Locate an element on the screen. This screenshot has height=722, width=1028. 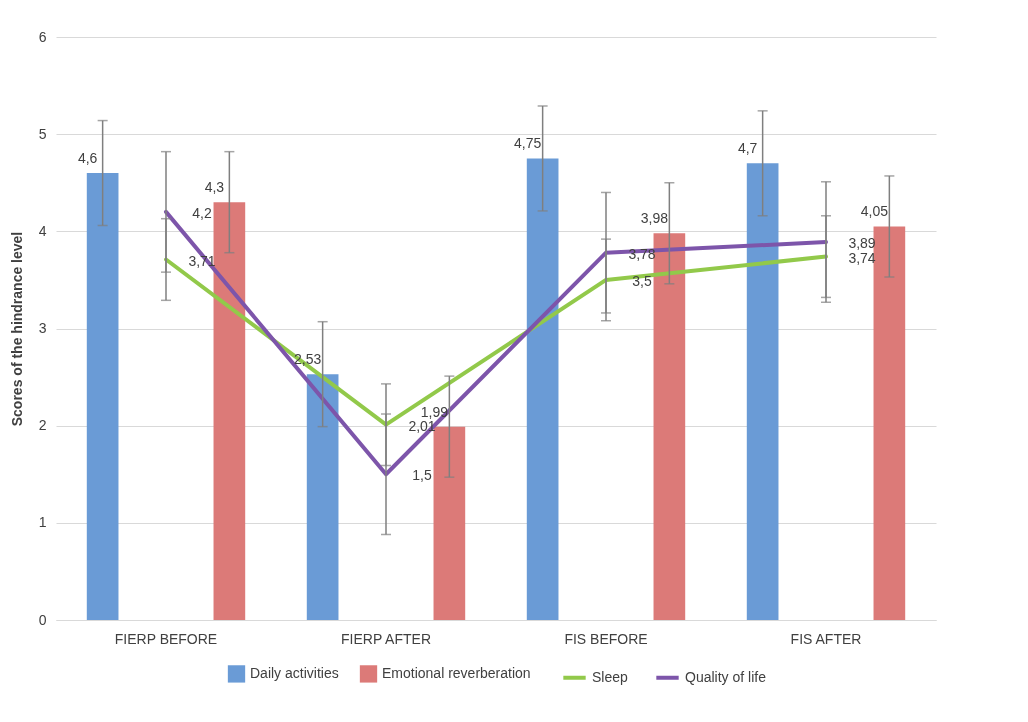
legend-label: Emotional reverberation is located at coordinates (456, 672).